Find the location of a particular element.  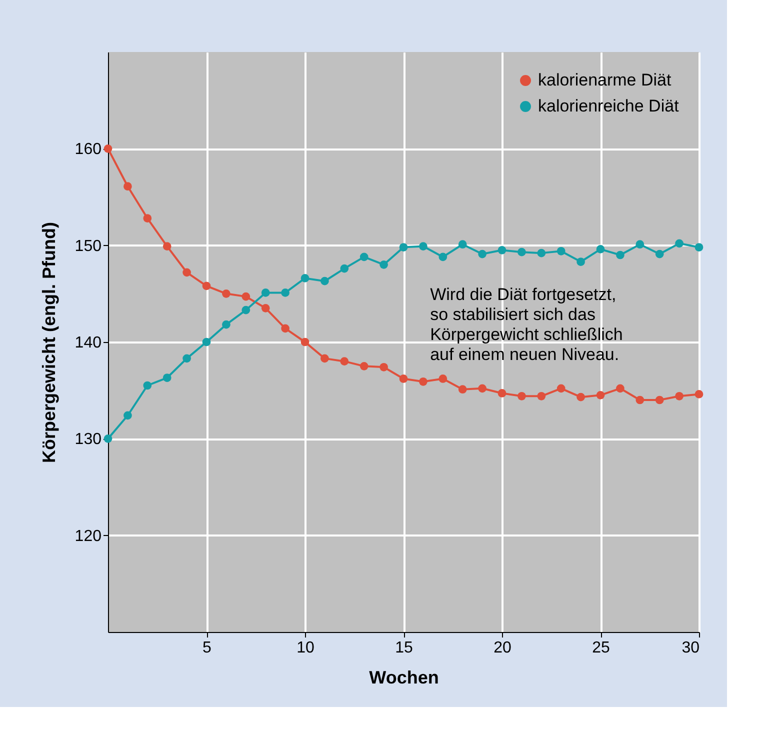

x-tick-label: 5 is located at coordinates (207, 648).